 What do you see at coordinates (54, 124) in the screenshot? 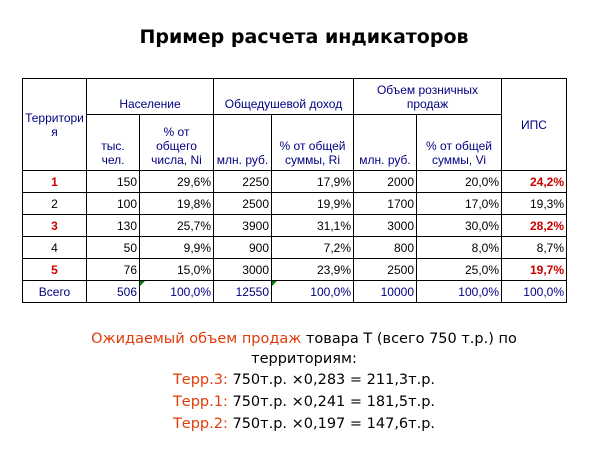
I see `header-territory: Территория` at bounding box center [54, 124].